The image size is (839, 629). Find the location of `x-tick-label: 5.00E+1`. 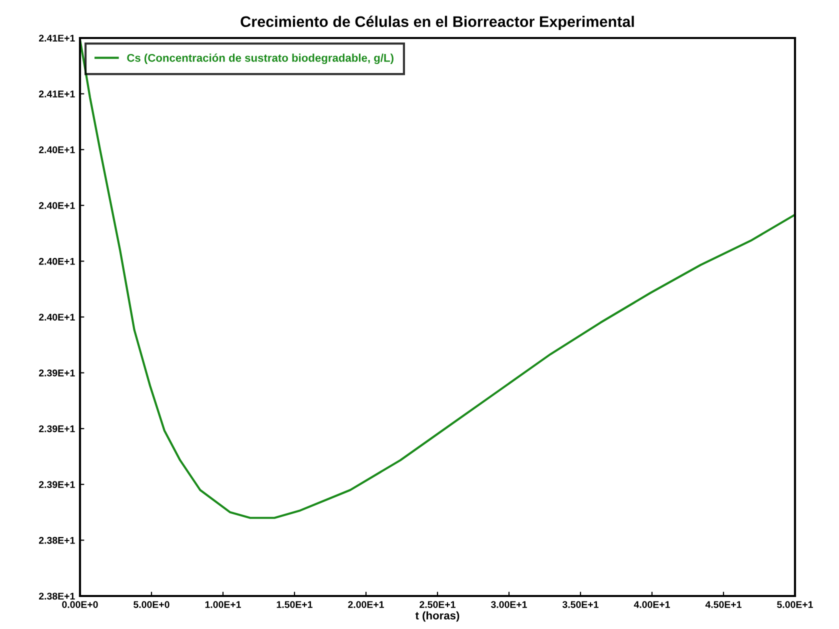

x-tick-label: 5.00E+1 is located at coordinates (795, 604).